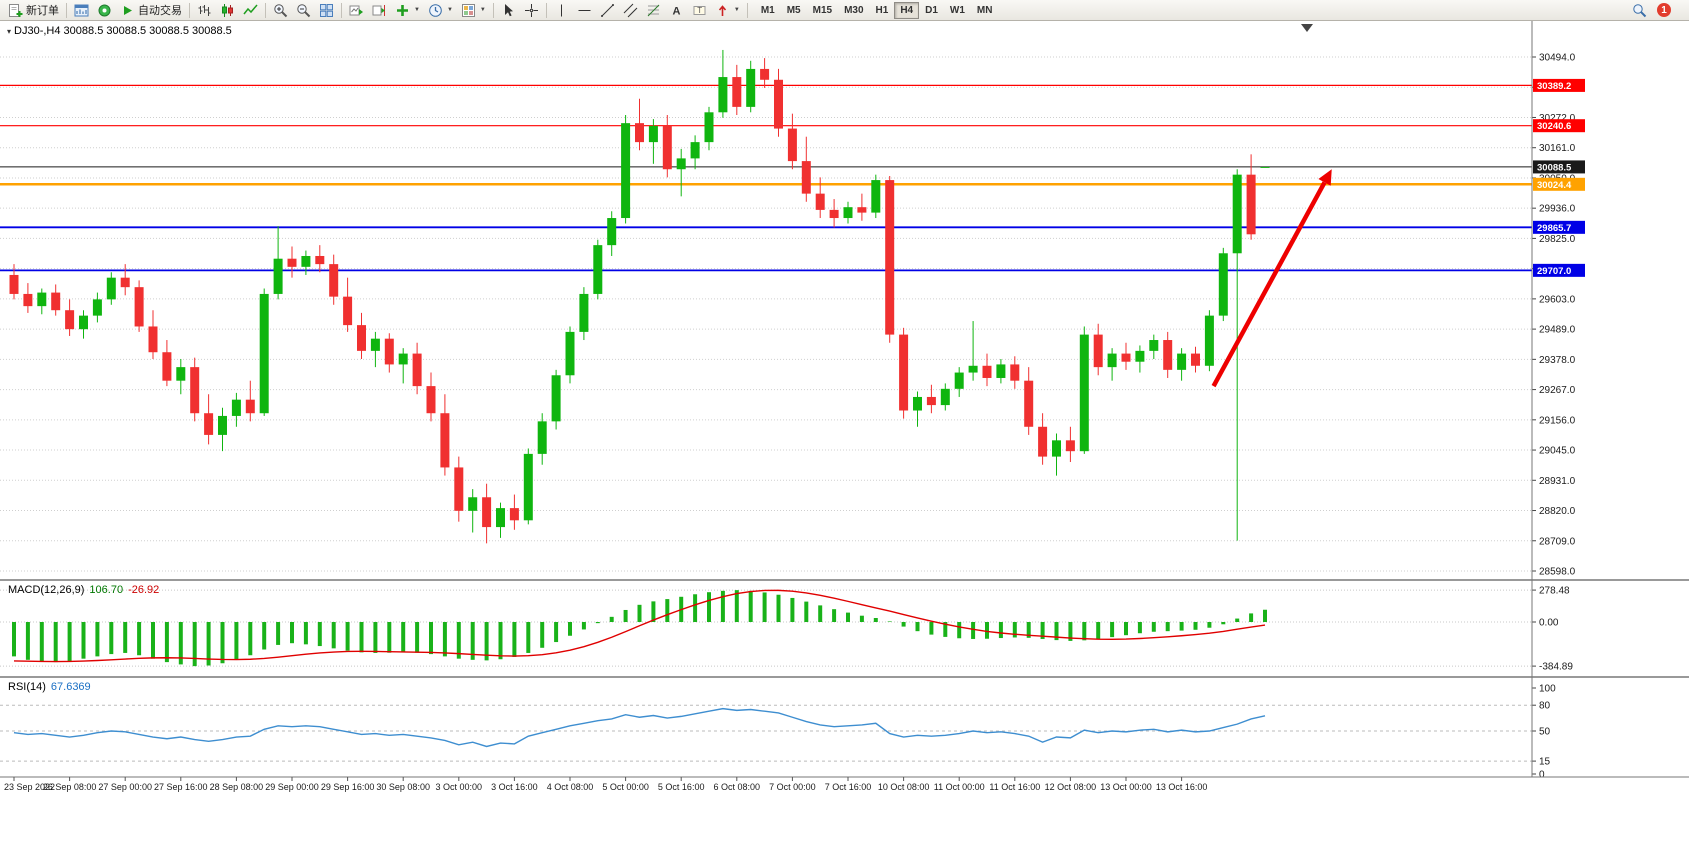  What do you see at coordinates (81, 10) in the screenshot?
I see `charts-window-button` at bounding box center [81, 10].